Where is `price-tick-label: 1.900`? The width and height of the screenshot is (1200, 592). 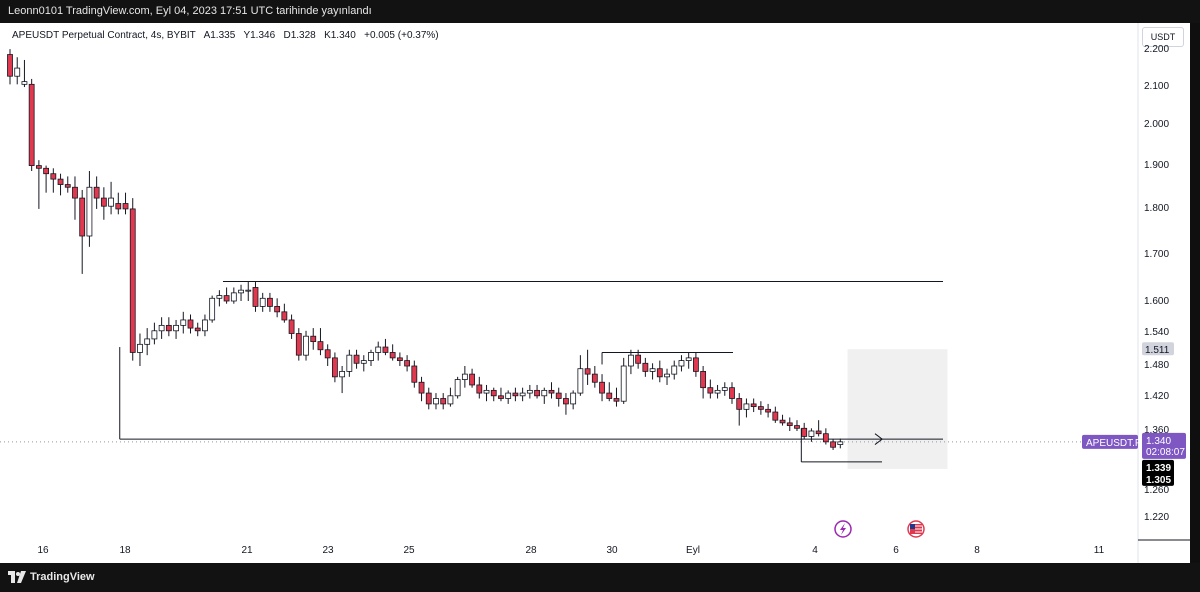
price-tick-label: 1.900 is located at coordinates (1156, 165).